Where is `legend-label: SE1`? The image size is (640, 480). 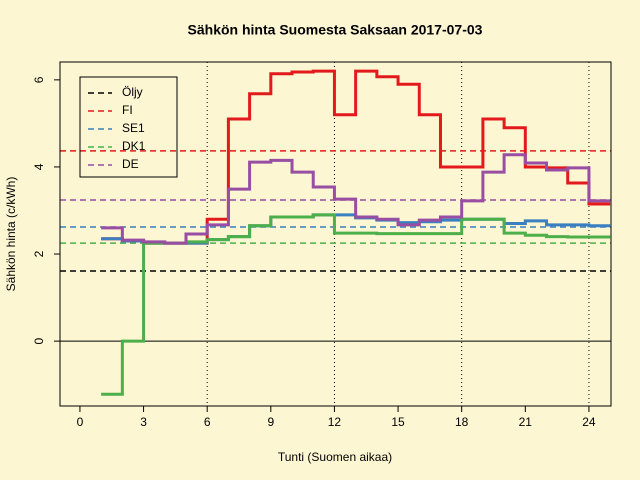
legend-label: SE1 is located at coordinates (133, 128).